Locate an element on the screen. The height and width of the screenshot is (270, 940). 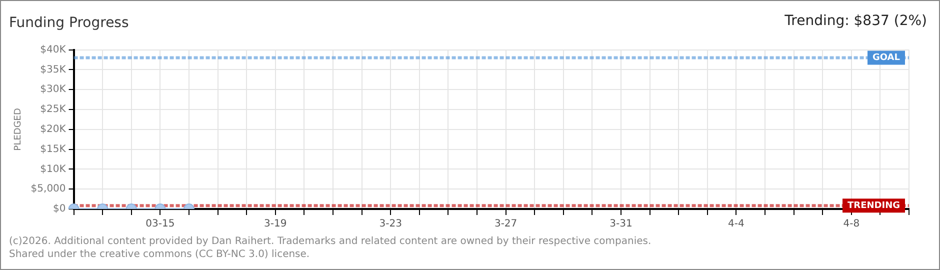
y-tick-label: $15K is located at coordinates (53, 149).